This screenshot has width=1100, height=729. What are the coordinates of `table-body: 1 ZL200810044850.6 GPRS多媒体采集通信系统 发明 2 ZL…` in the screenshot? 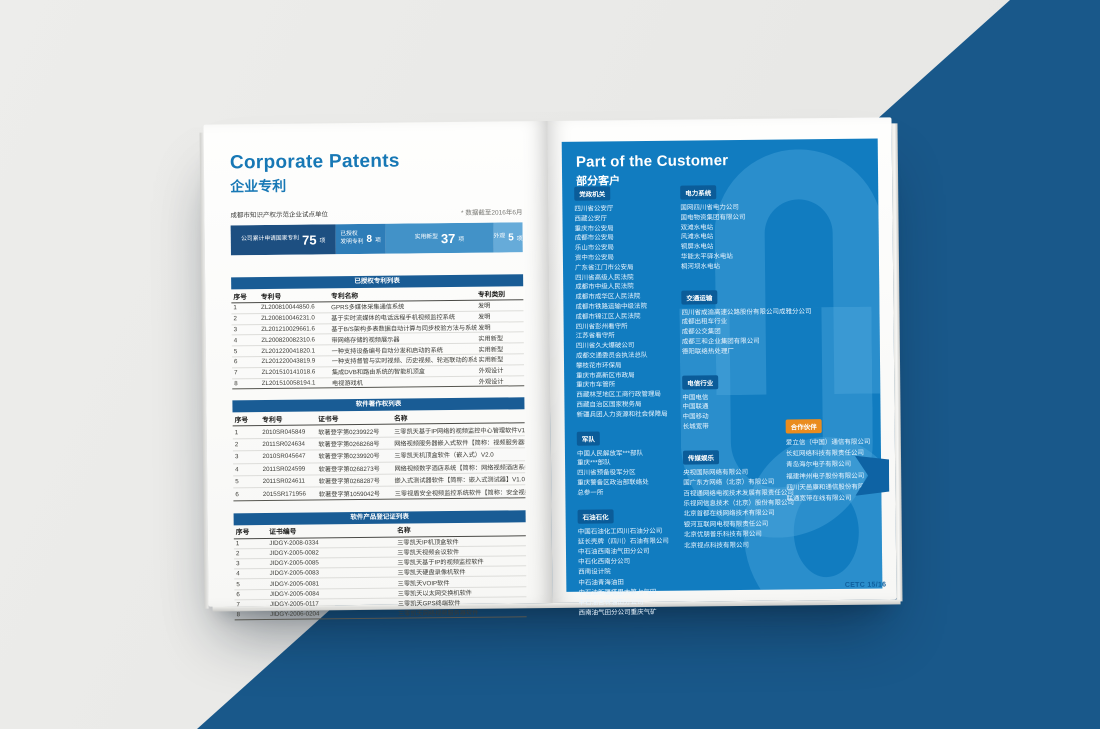 It's located at (378, 345).